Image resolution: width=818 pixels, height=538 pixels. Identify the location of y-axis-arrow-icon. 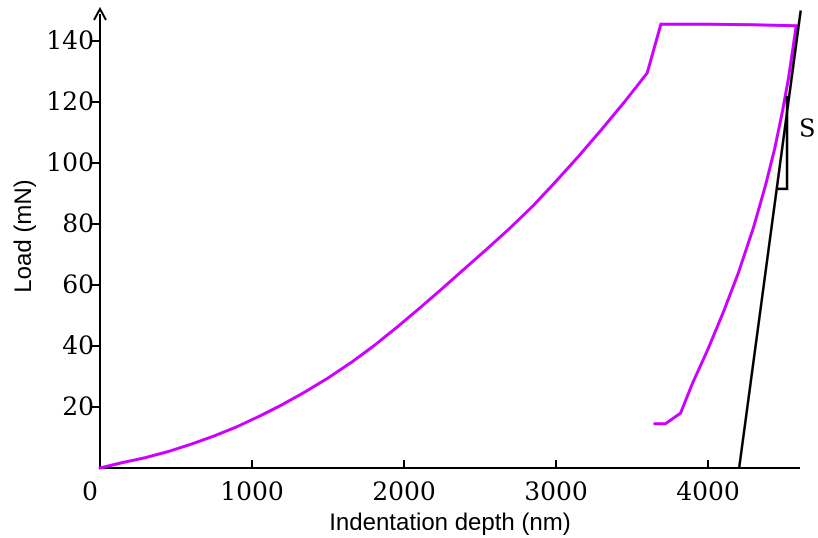
(100, 13).